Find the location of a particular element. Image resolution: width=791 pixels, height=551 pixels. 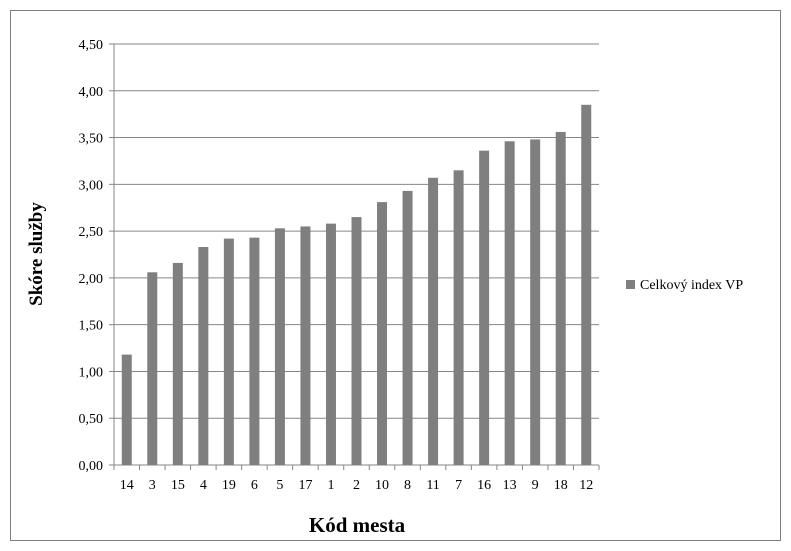

x-tick-label: 9 is located at coordinates (535, 485).